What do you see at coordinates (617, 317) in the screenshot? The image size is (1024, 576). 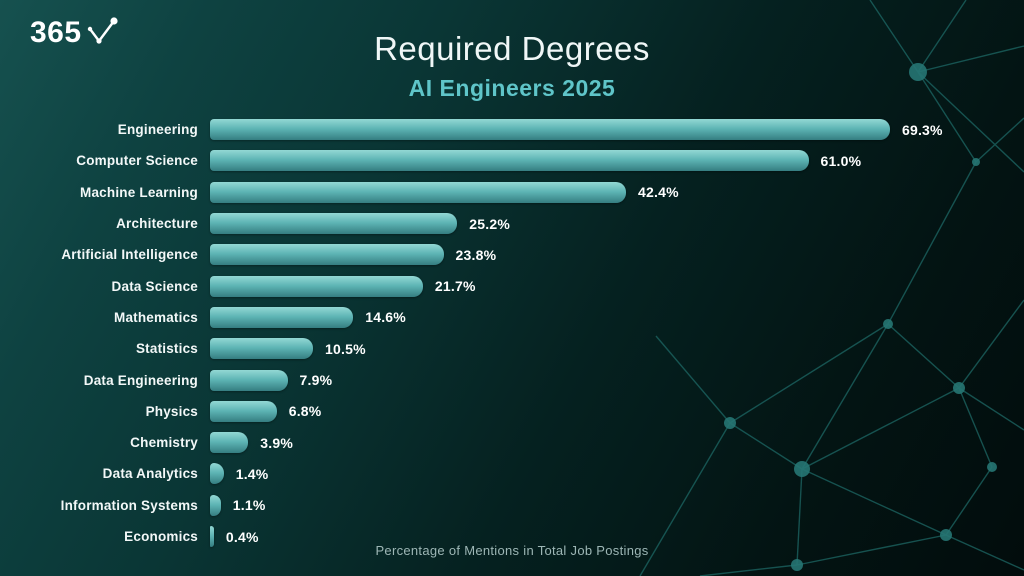 I see `bar-track: 14.6%` at bounding box center [617, 317].